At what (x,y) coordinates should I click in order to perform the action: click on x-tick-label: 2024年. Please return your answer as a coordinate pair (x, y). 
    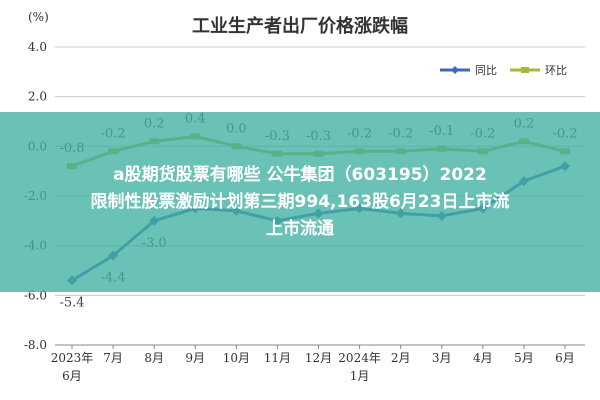
    Looking at the image, I should click on (359, 358).